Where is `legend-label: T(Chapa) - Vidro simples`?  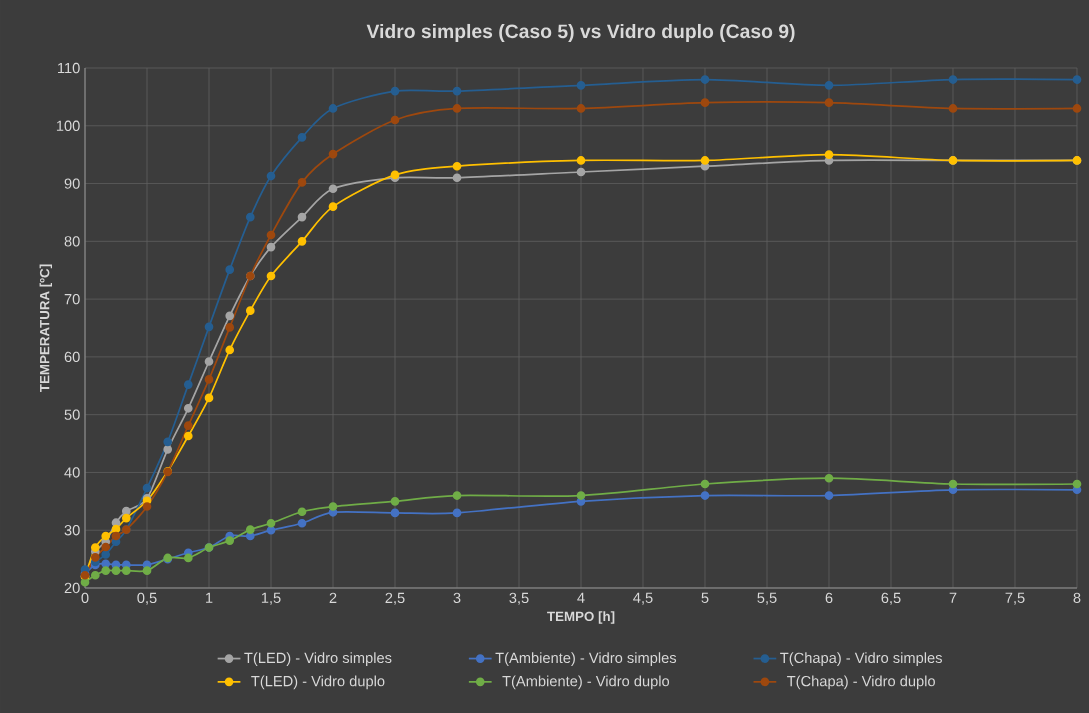 legend-label: T(Chapa) - Vidro simples is located at coordinates (861, 659).